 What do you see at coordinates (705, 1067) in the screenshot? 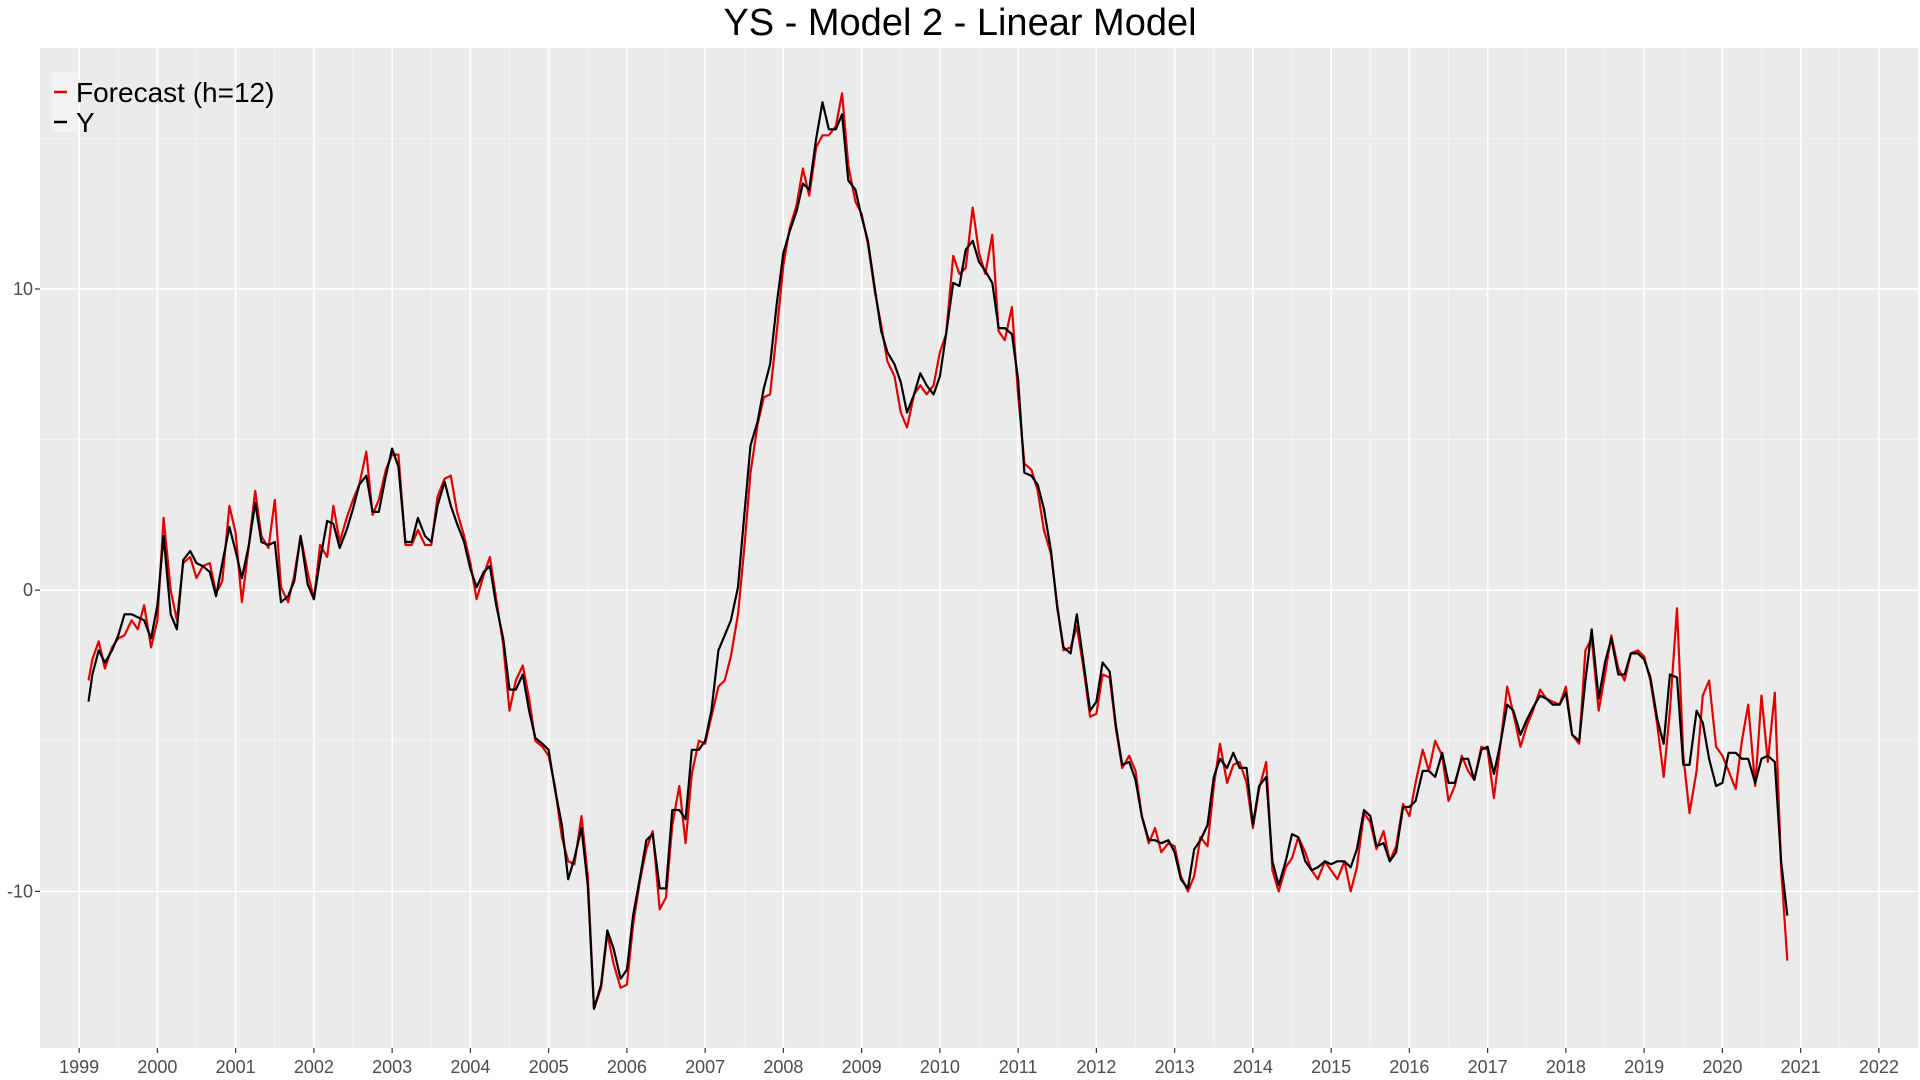
I see `x-tick-label: 2007` at bounding box center [705, 1067].